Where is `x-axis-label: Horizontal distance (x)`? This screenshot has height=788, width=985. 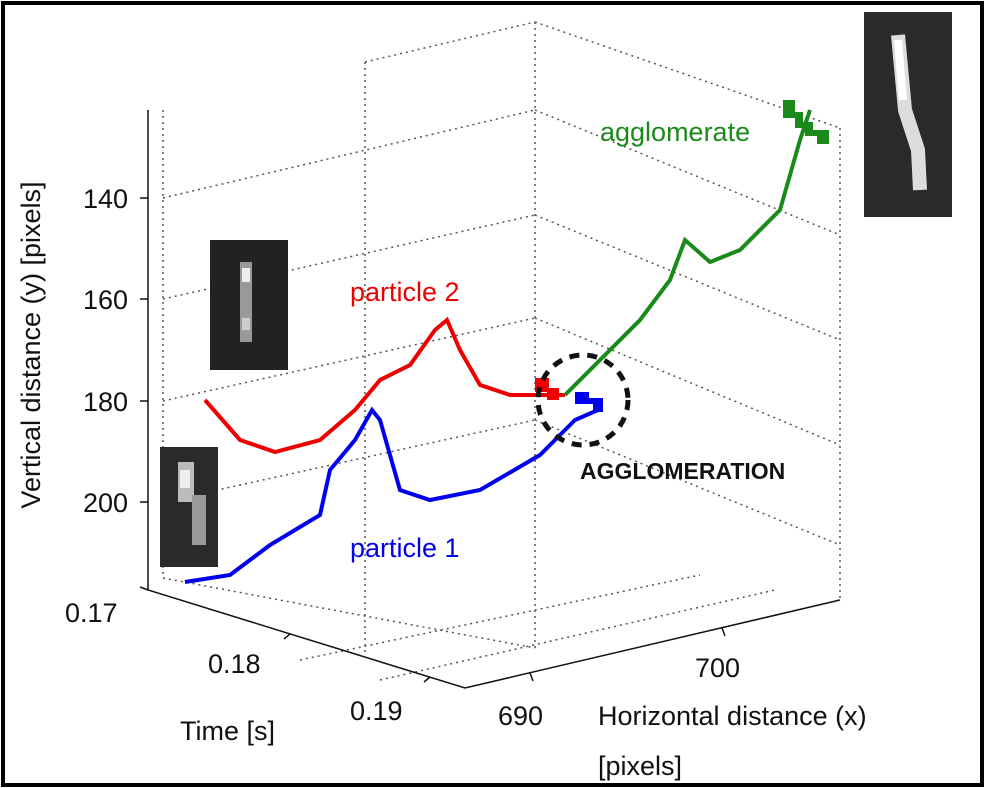
x-axis-label: Horizontal distance (x) is located at coordinates (732, 716).